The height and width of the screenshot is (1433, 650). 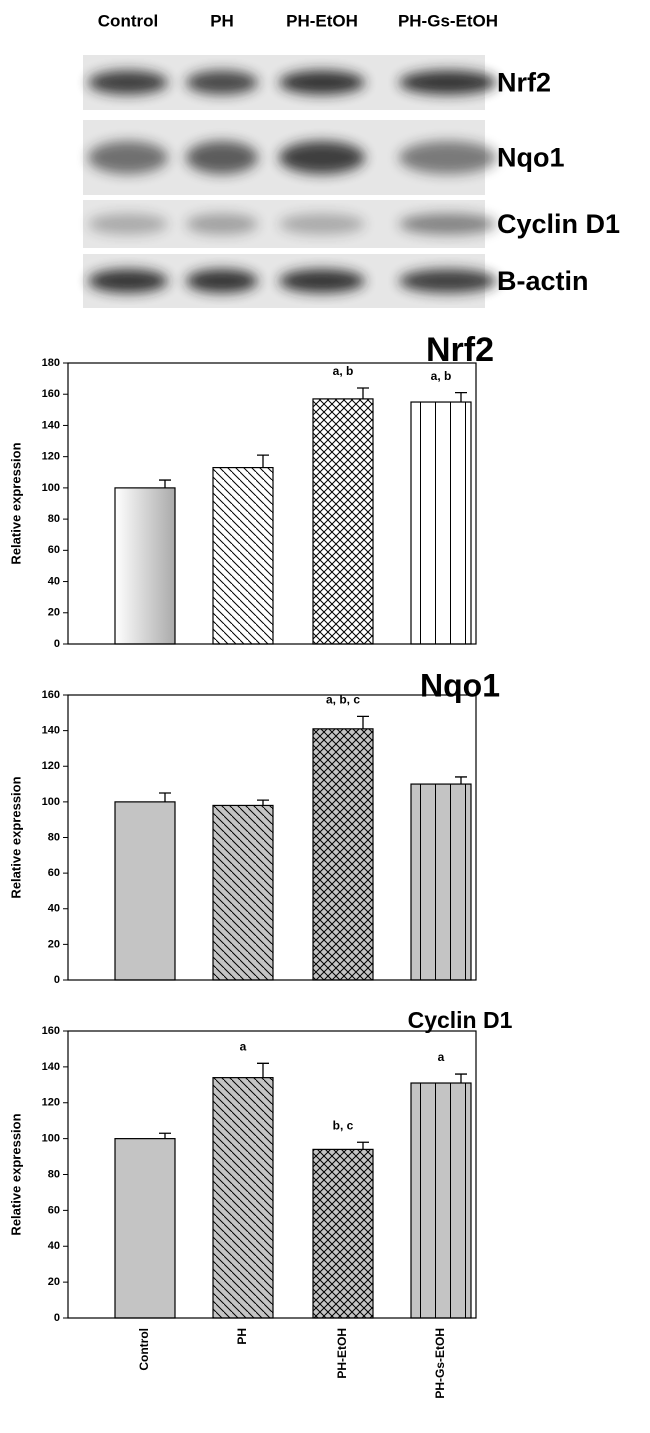 What do you see at coordinates (558, 224) in the screenshot?
I see `protein-label: Cyclin D1` at bounding box center [558, 224].